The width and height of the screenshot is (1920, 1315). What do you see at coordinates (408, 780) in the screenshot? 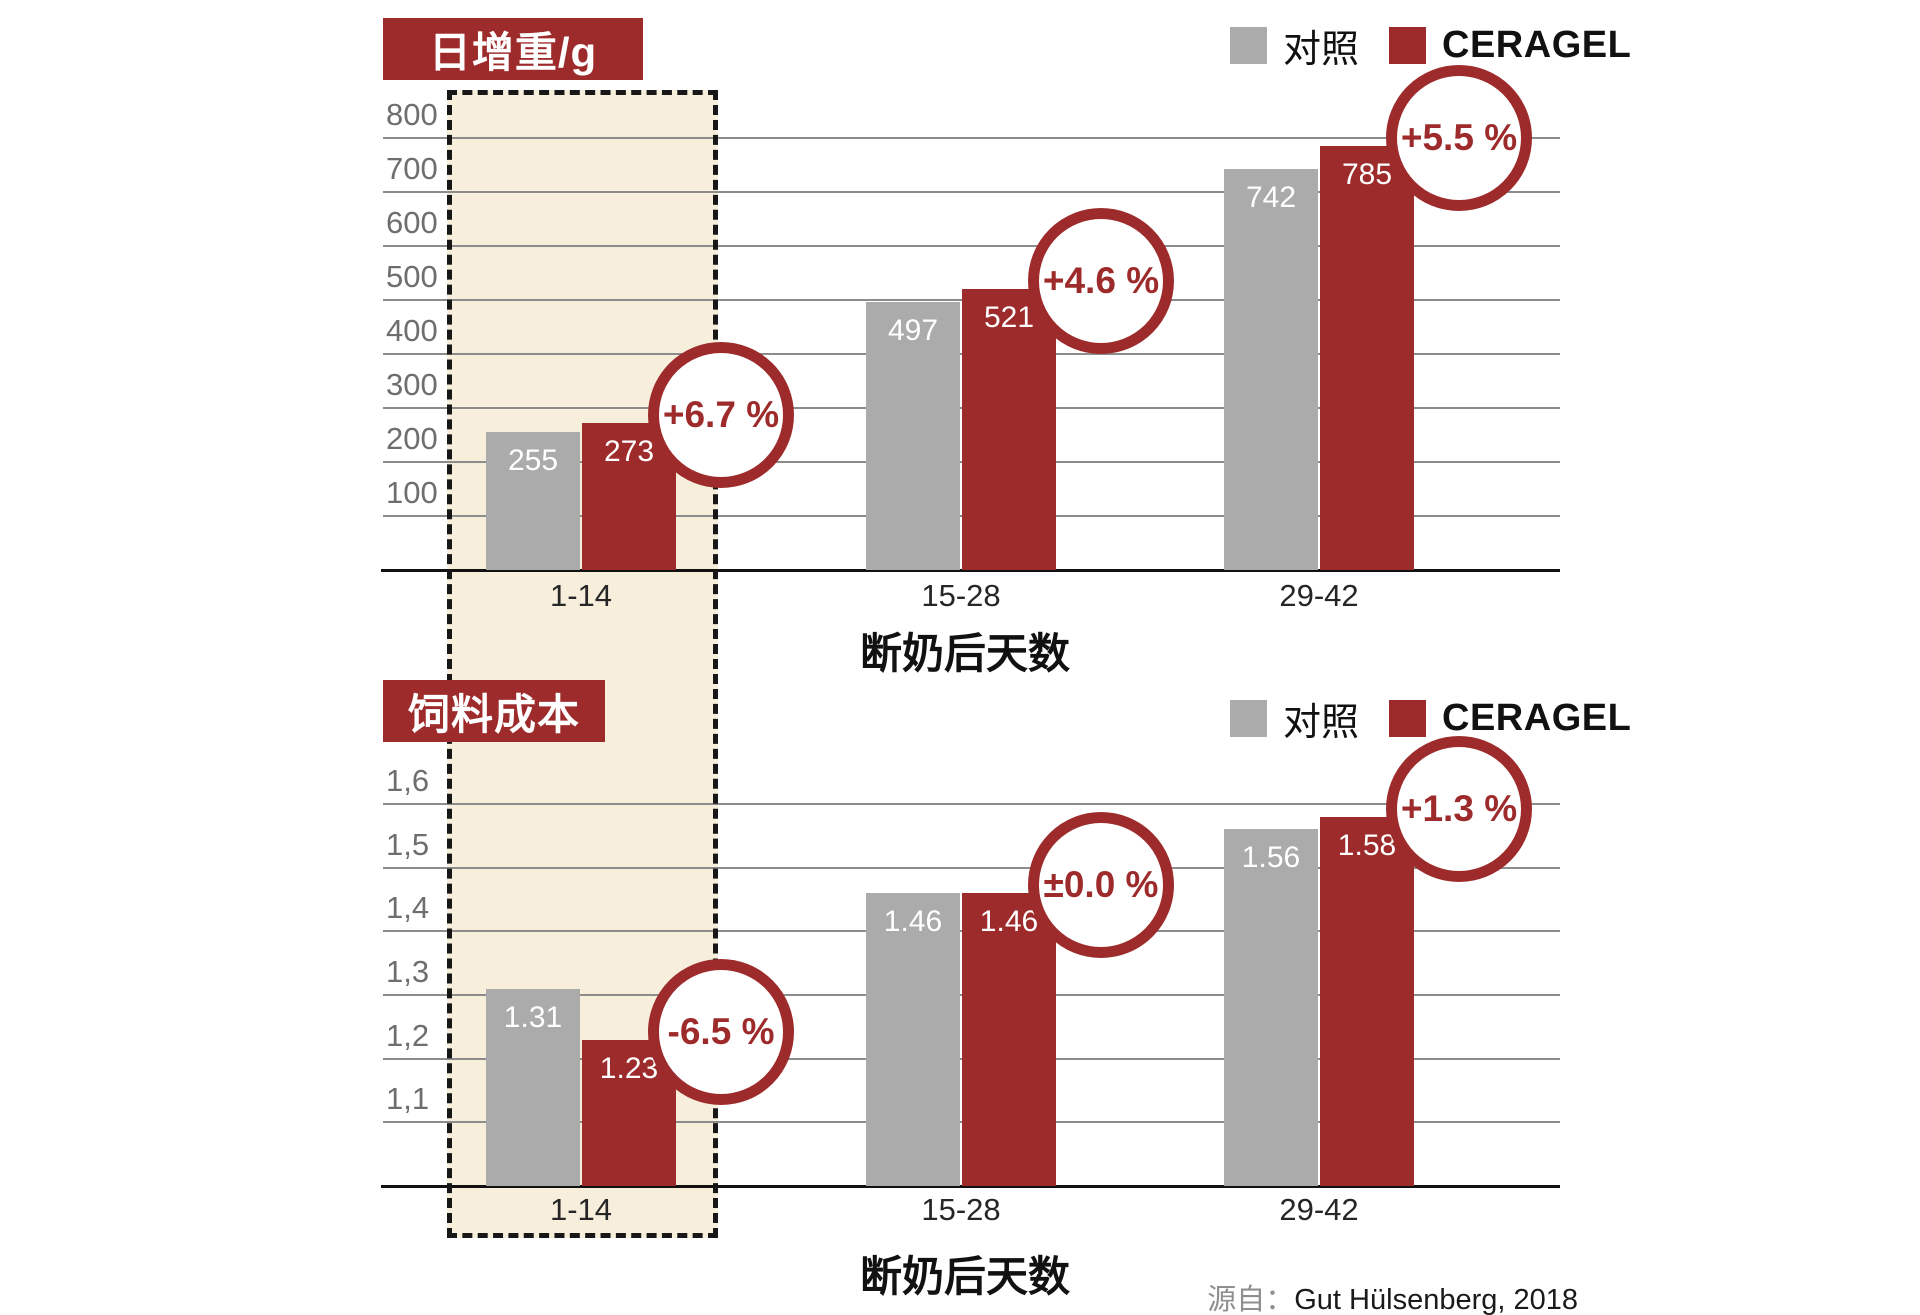
I see `y-tick-label: 1,6` at bounding box center [408, 780].